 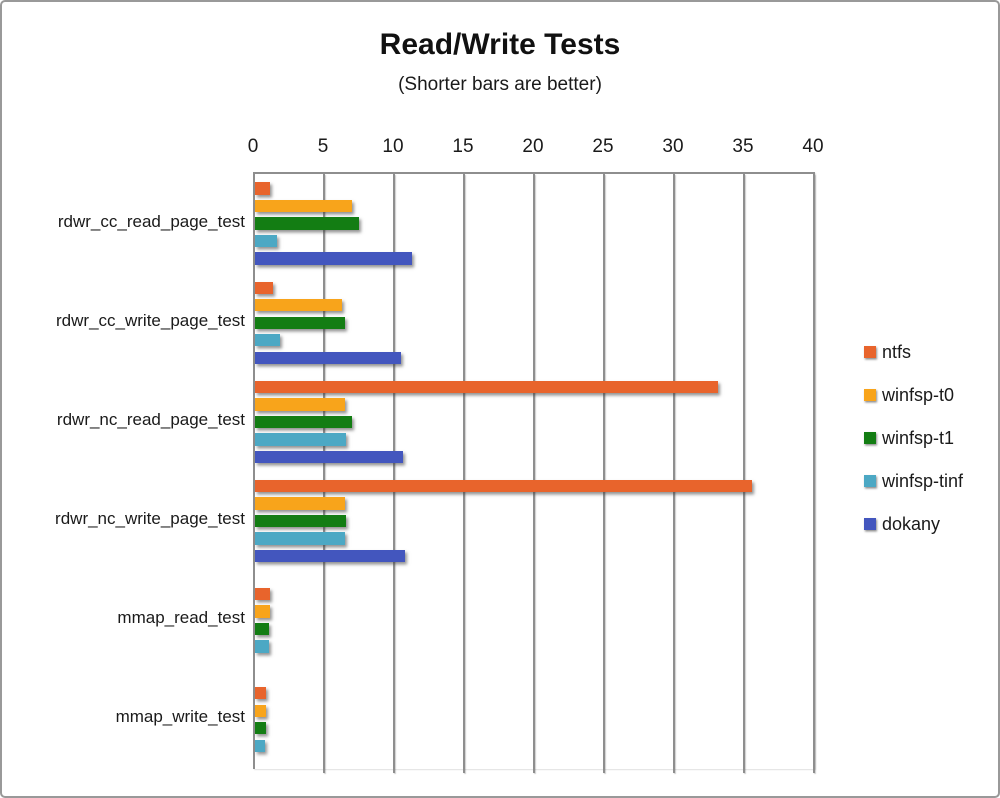 I want to click on legend-swatch-ntfs, so click(x=870, y=352).